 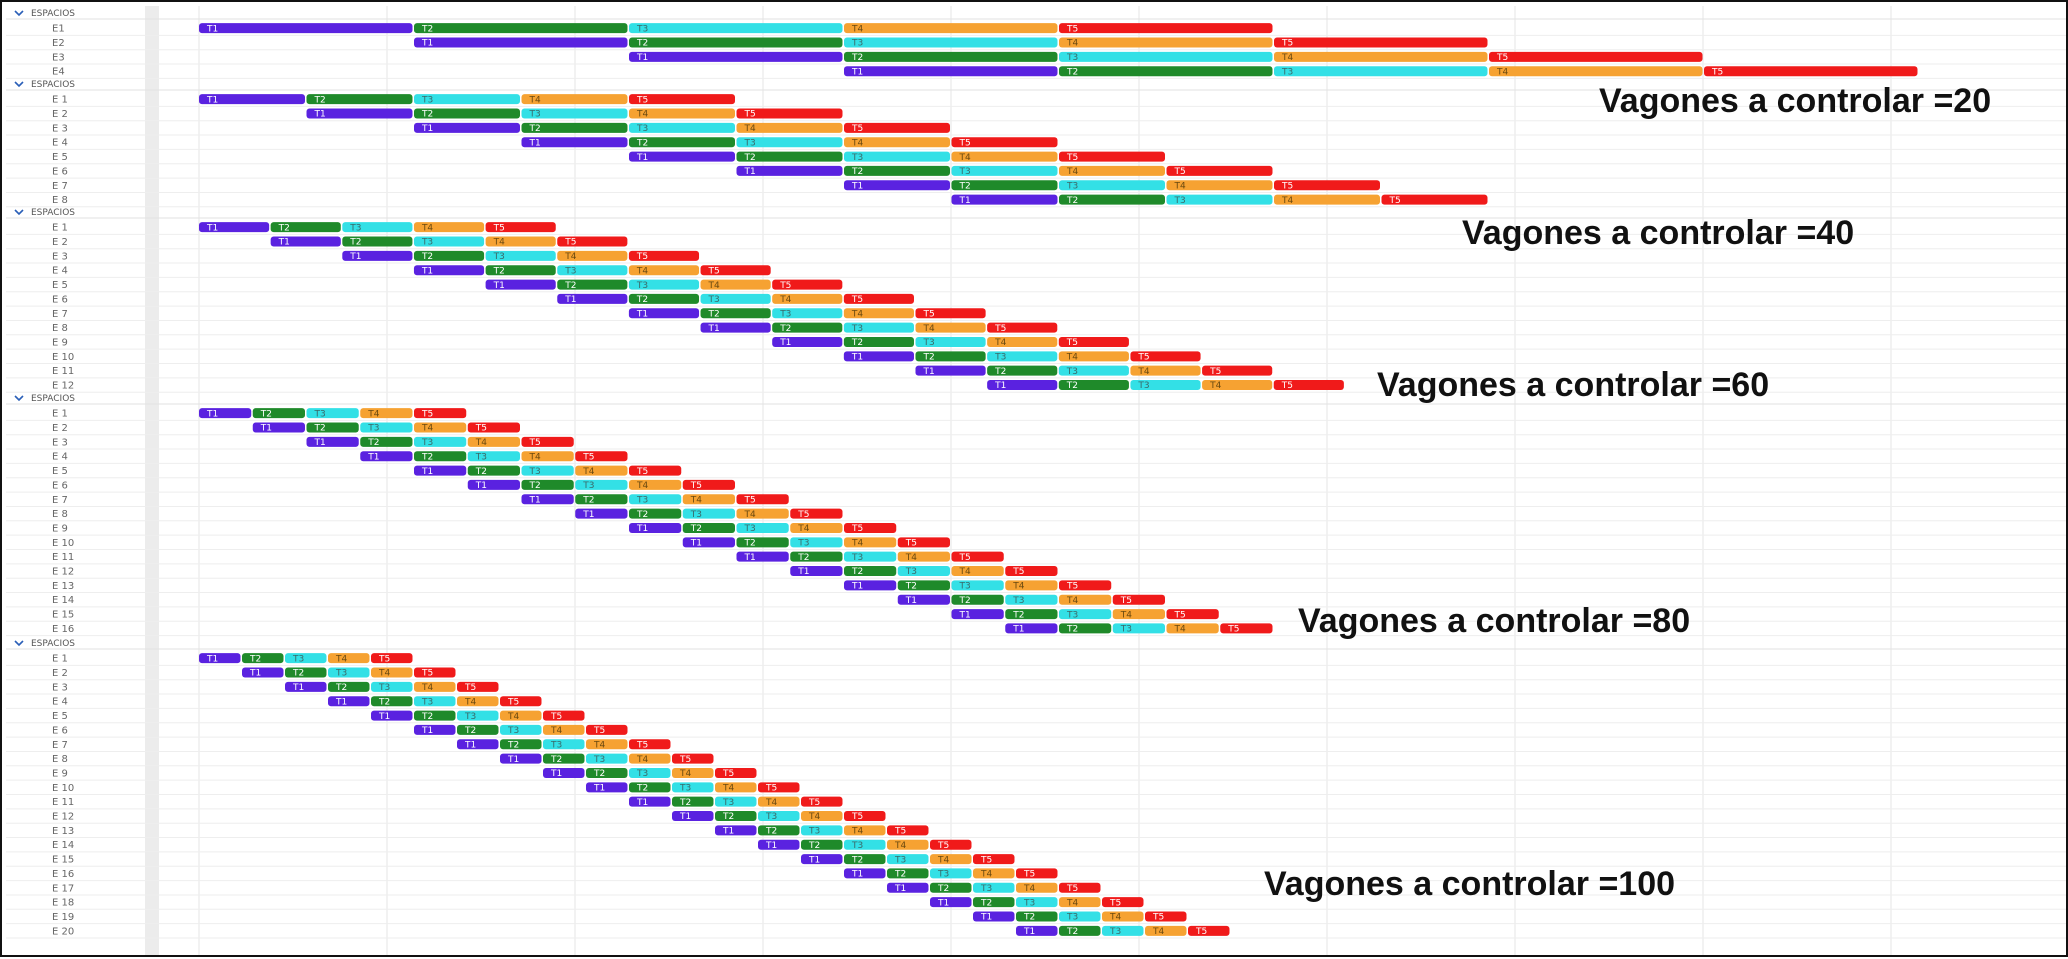 What do you see at coordinates (63, 543) in the screenshot?
I see `row-label: E 10` at bounding box center [63, 543].